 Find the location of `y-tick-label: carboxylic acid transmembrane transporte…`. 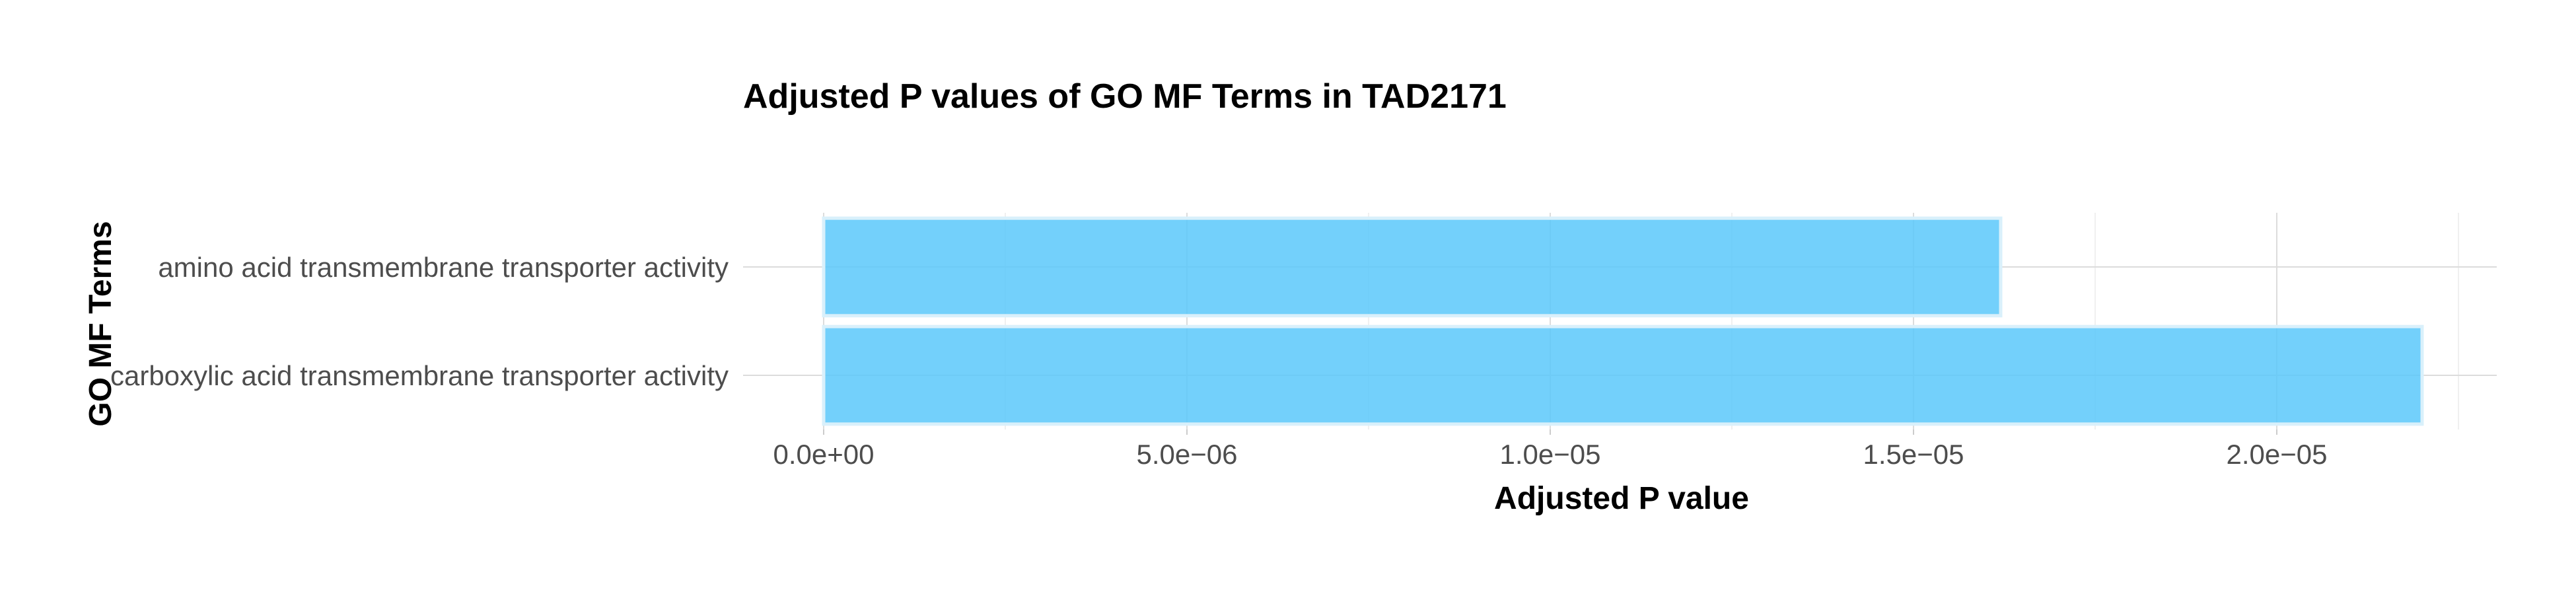

y-tick-label: carboxylic acid transmembrane transporte… is located at coordinates (419, 375).